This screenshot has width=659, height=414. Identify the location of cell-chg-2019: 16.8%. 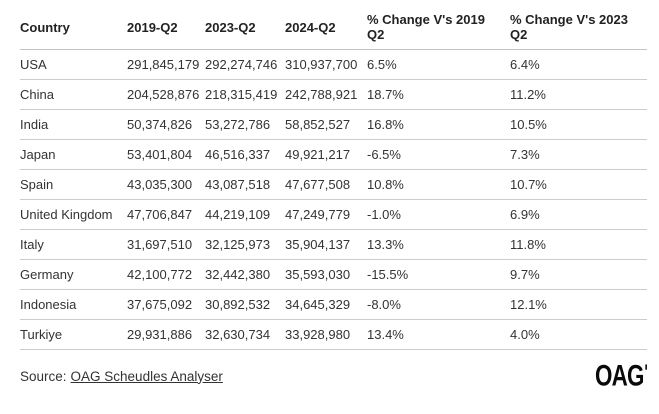
(438, 124).